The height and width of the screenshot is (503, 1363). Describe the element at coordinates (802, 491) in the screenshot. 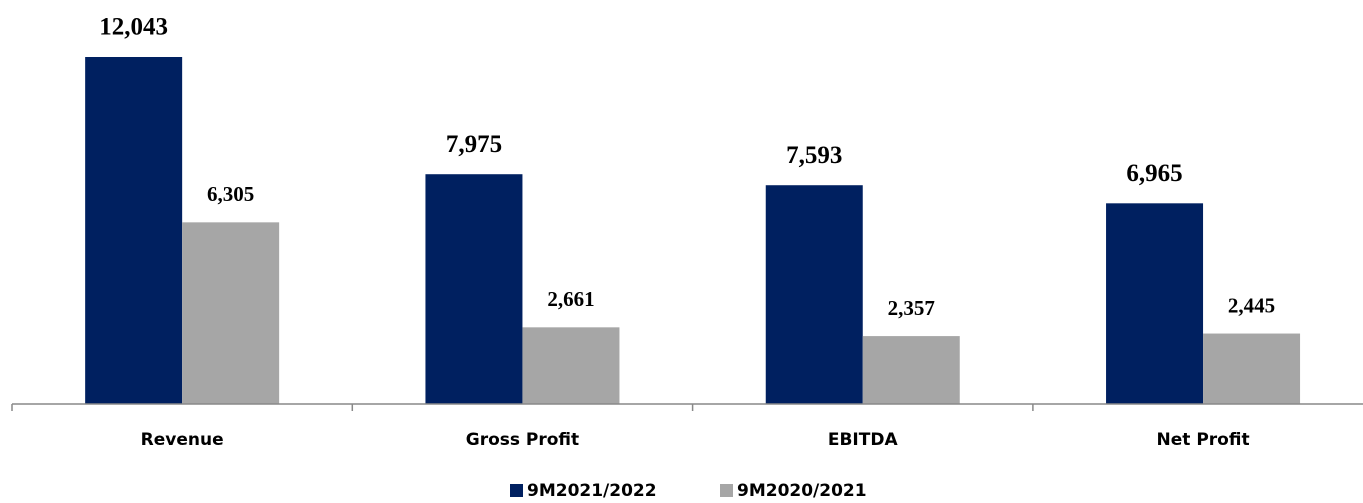

I see `legend-label: 9M2020/2021` at that location.